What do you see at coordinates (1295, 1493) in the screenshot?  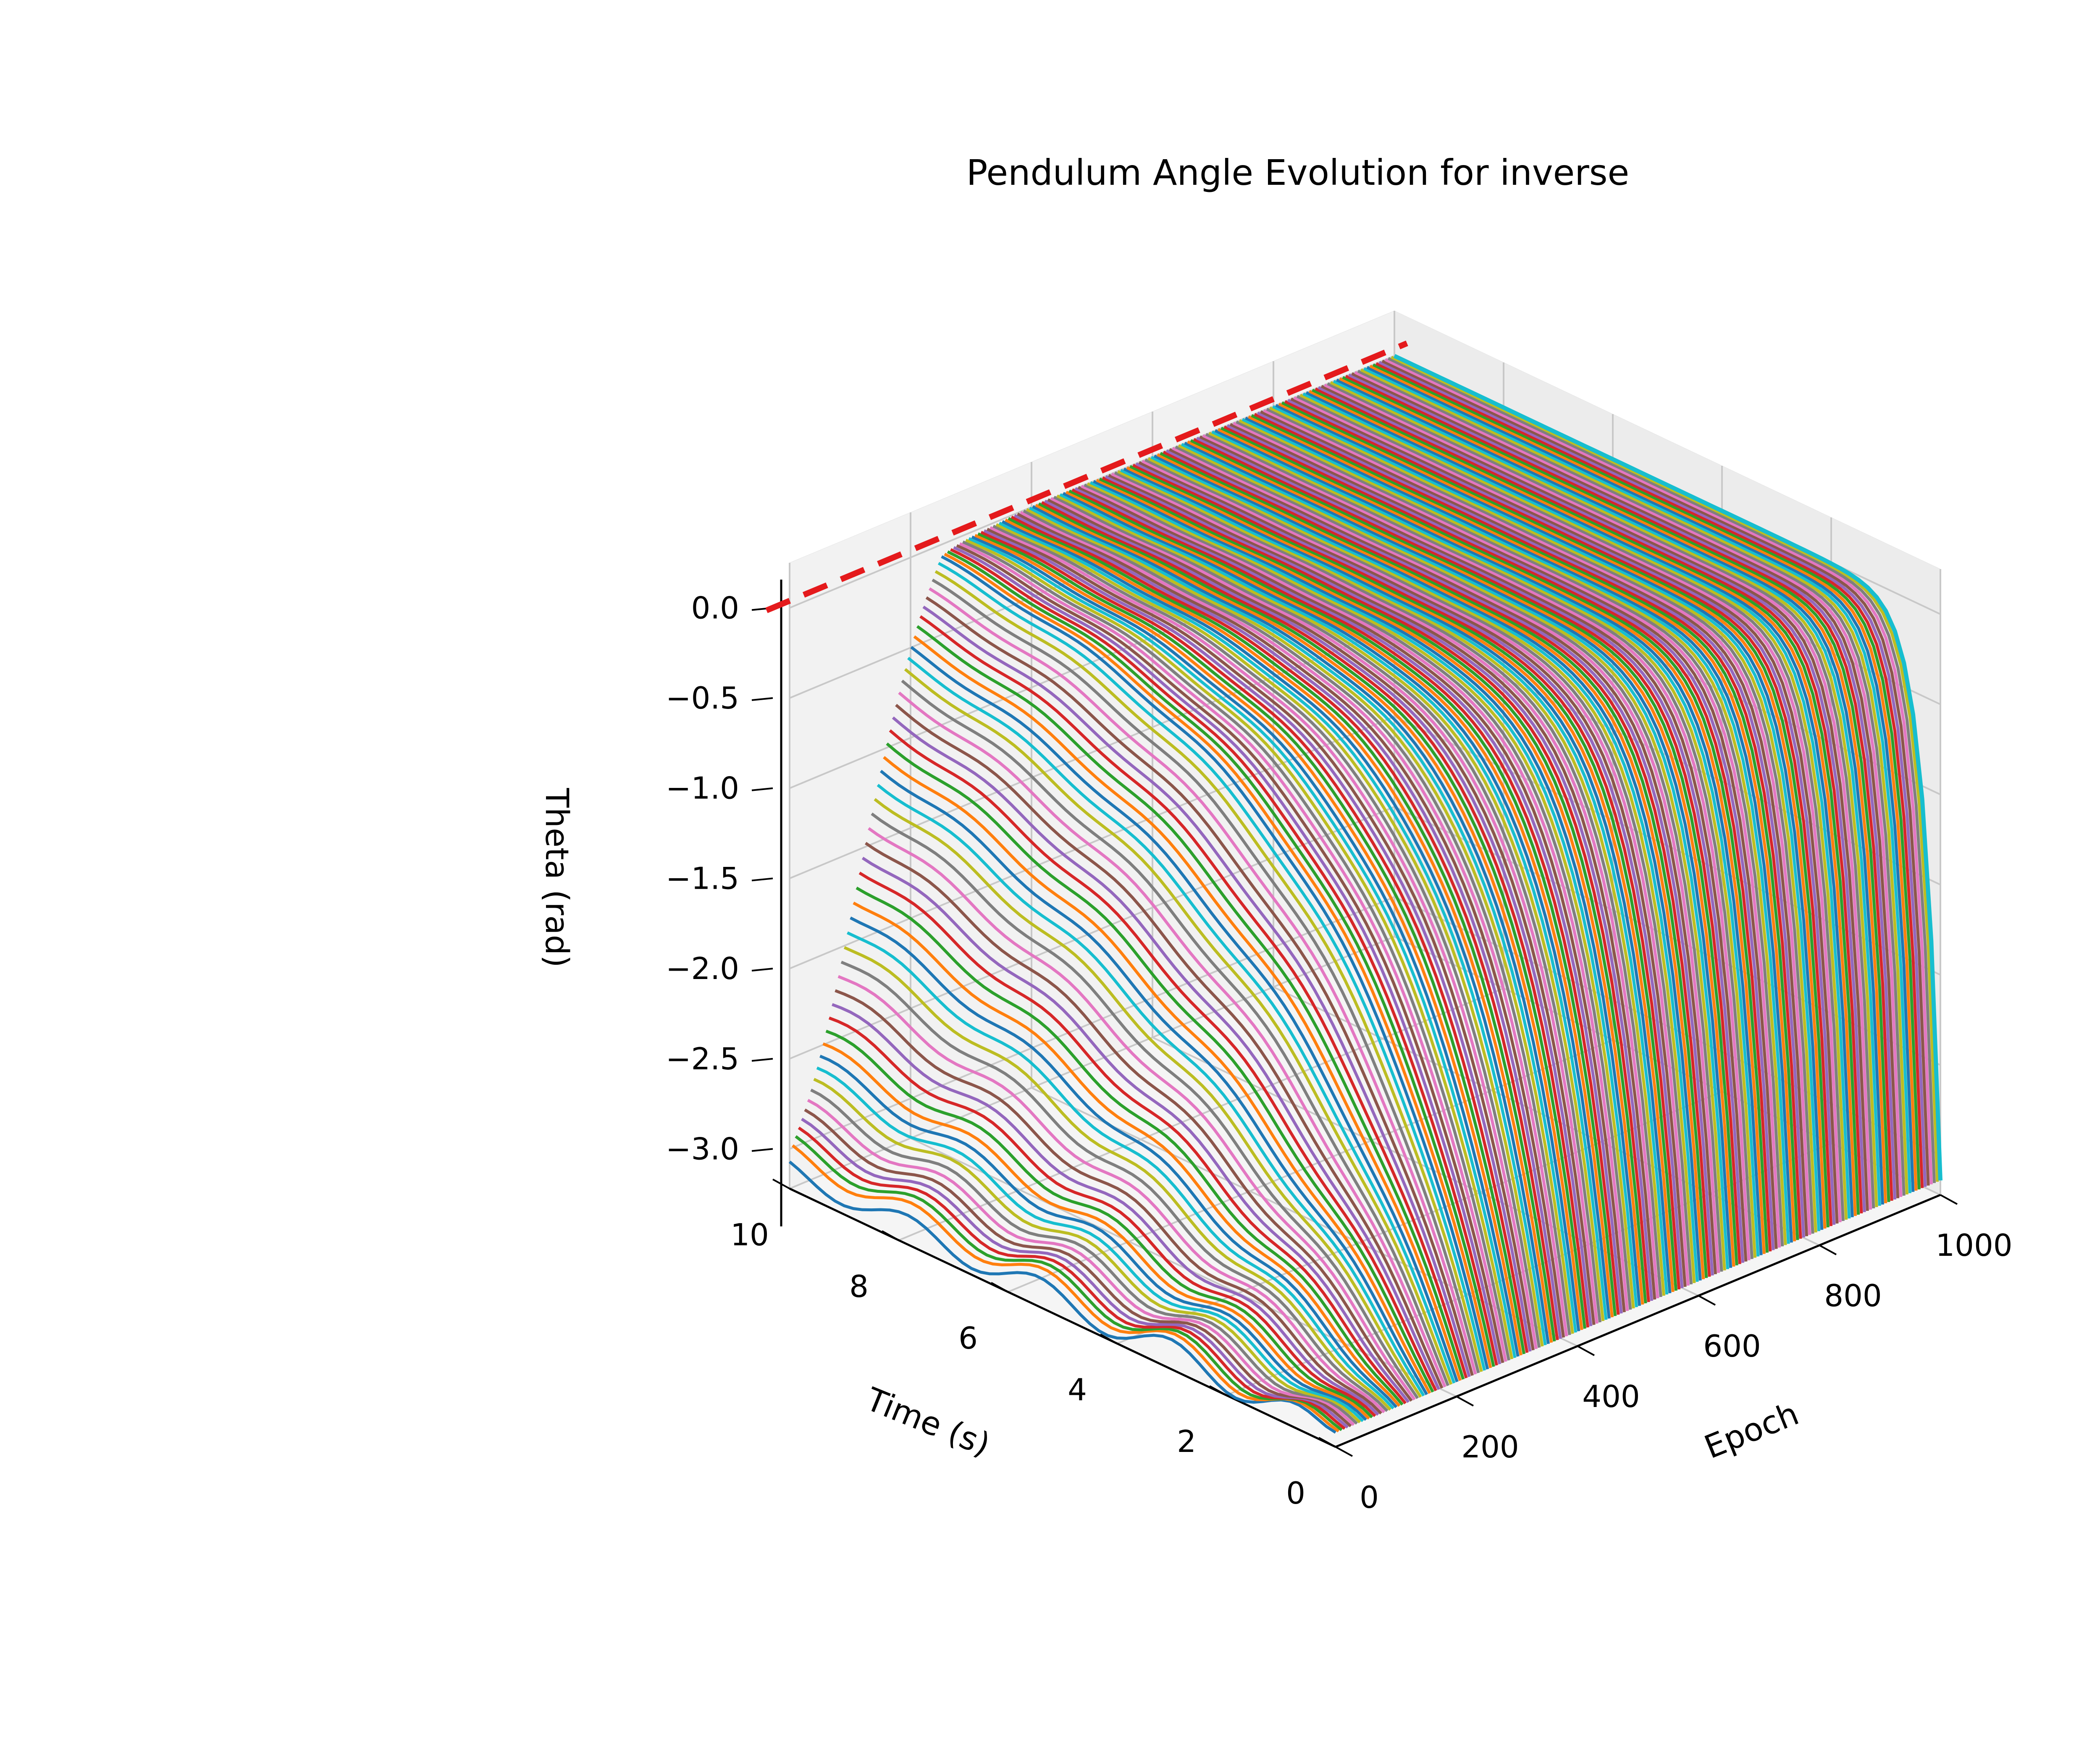 I see `time-tick-label: 0` at bounding box center [1295, 1493].